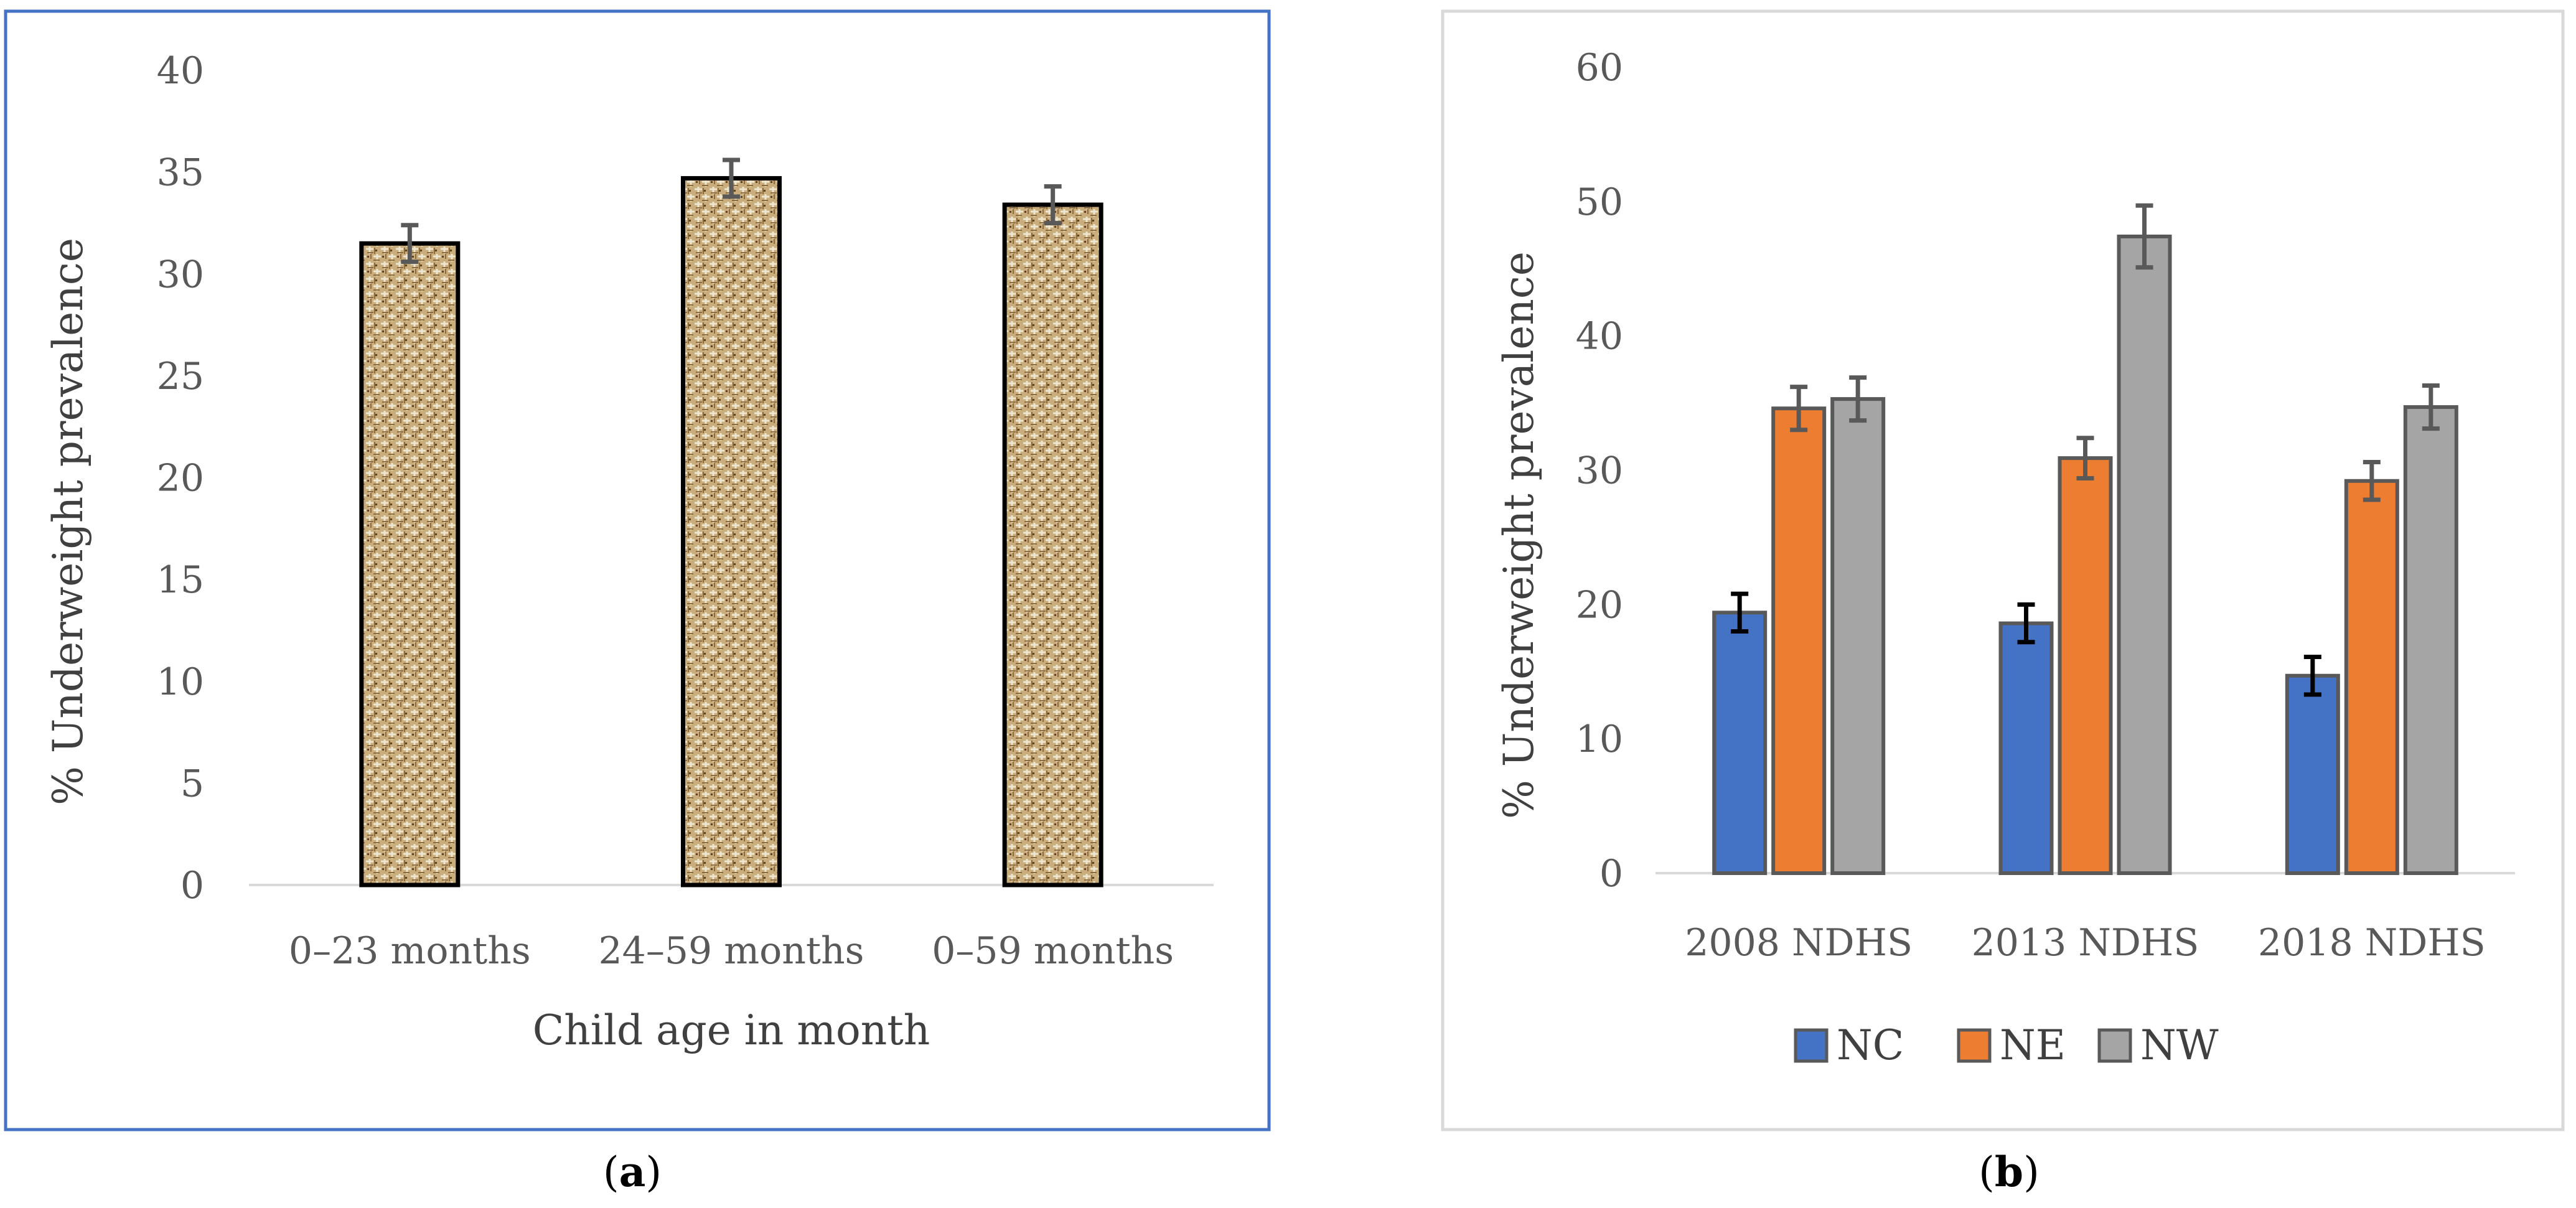  What do you see at coordinates (180, 274) in the screenshot?
I see `chart-a-ytick: 30` at bounding box center [180, 274].